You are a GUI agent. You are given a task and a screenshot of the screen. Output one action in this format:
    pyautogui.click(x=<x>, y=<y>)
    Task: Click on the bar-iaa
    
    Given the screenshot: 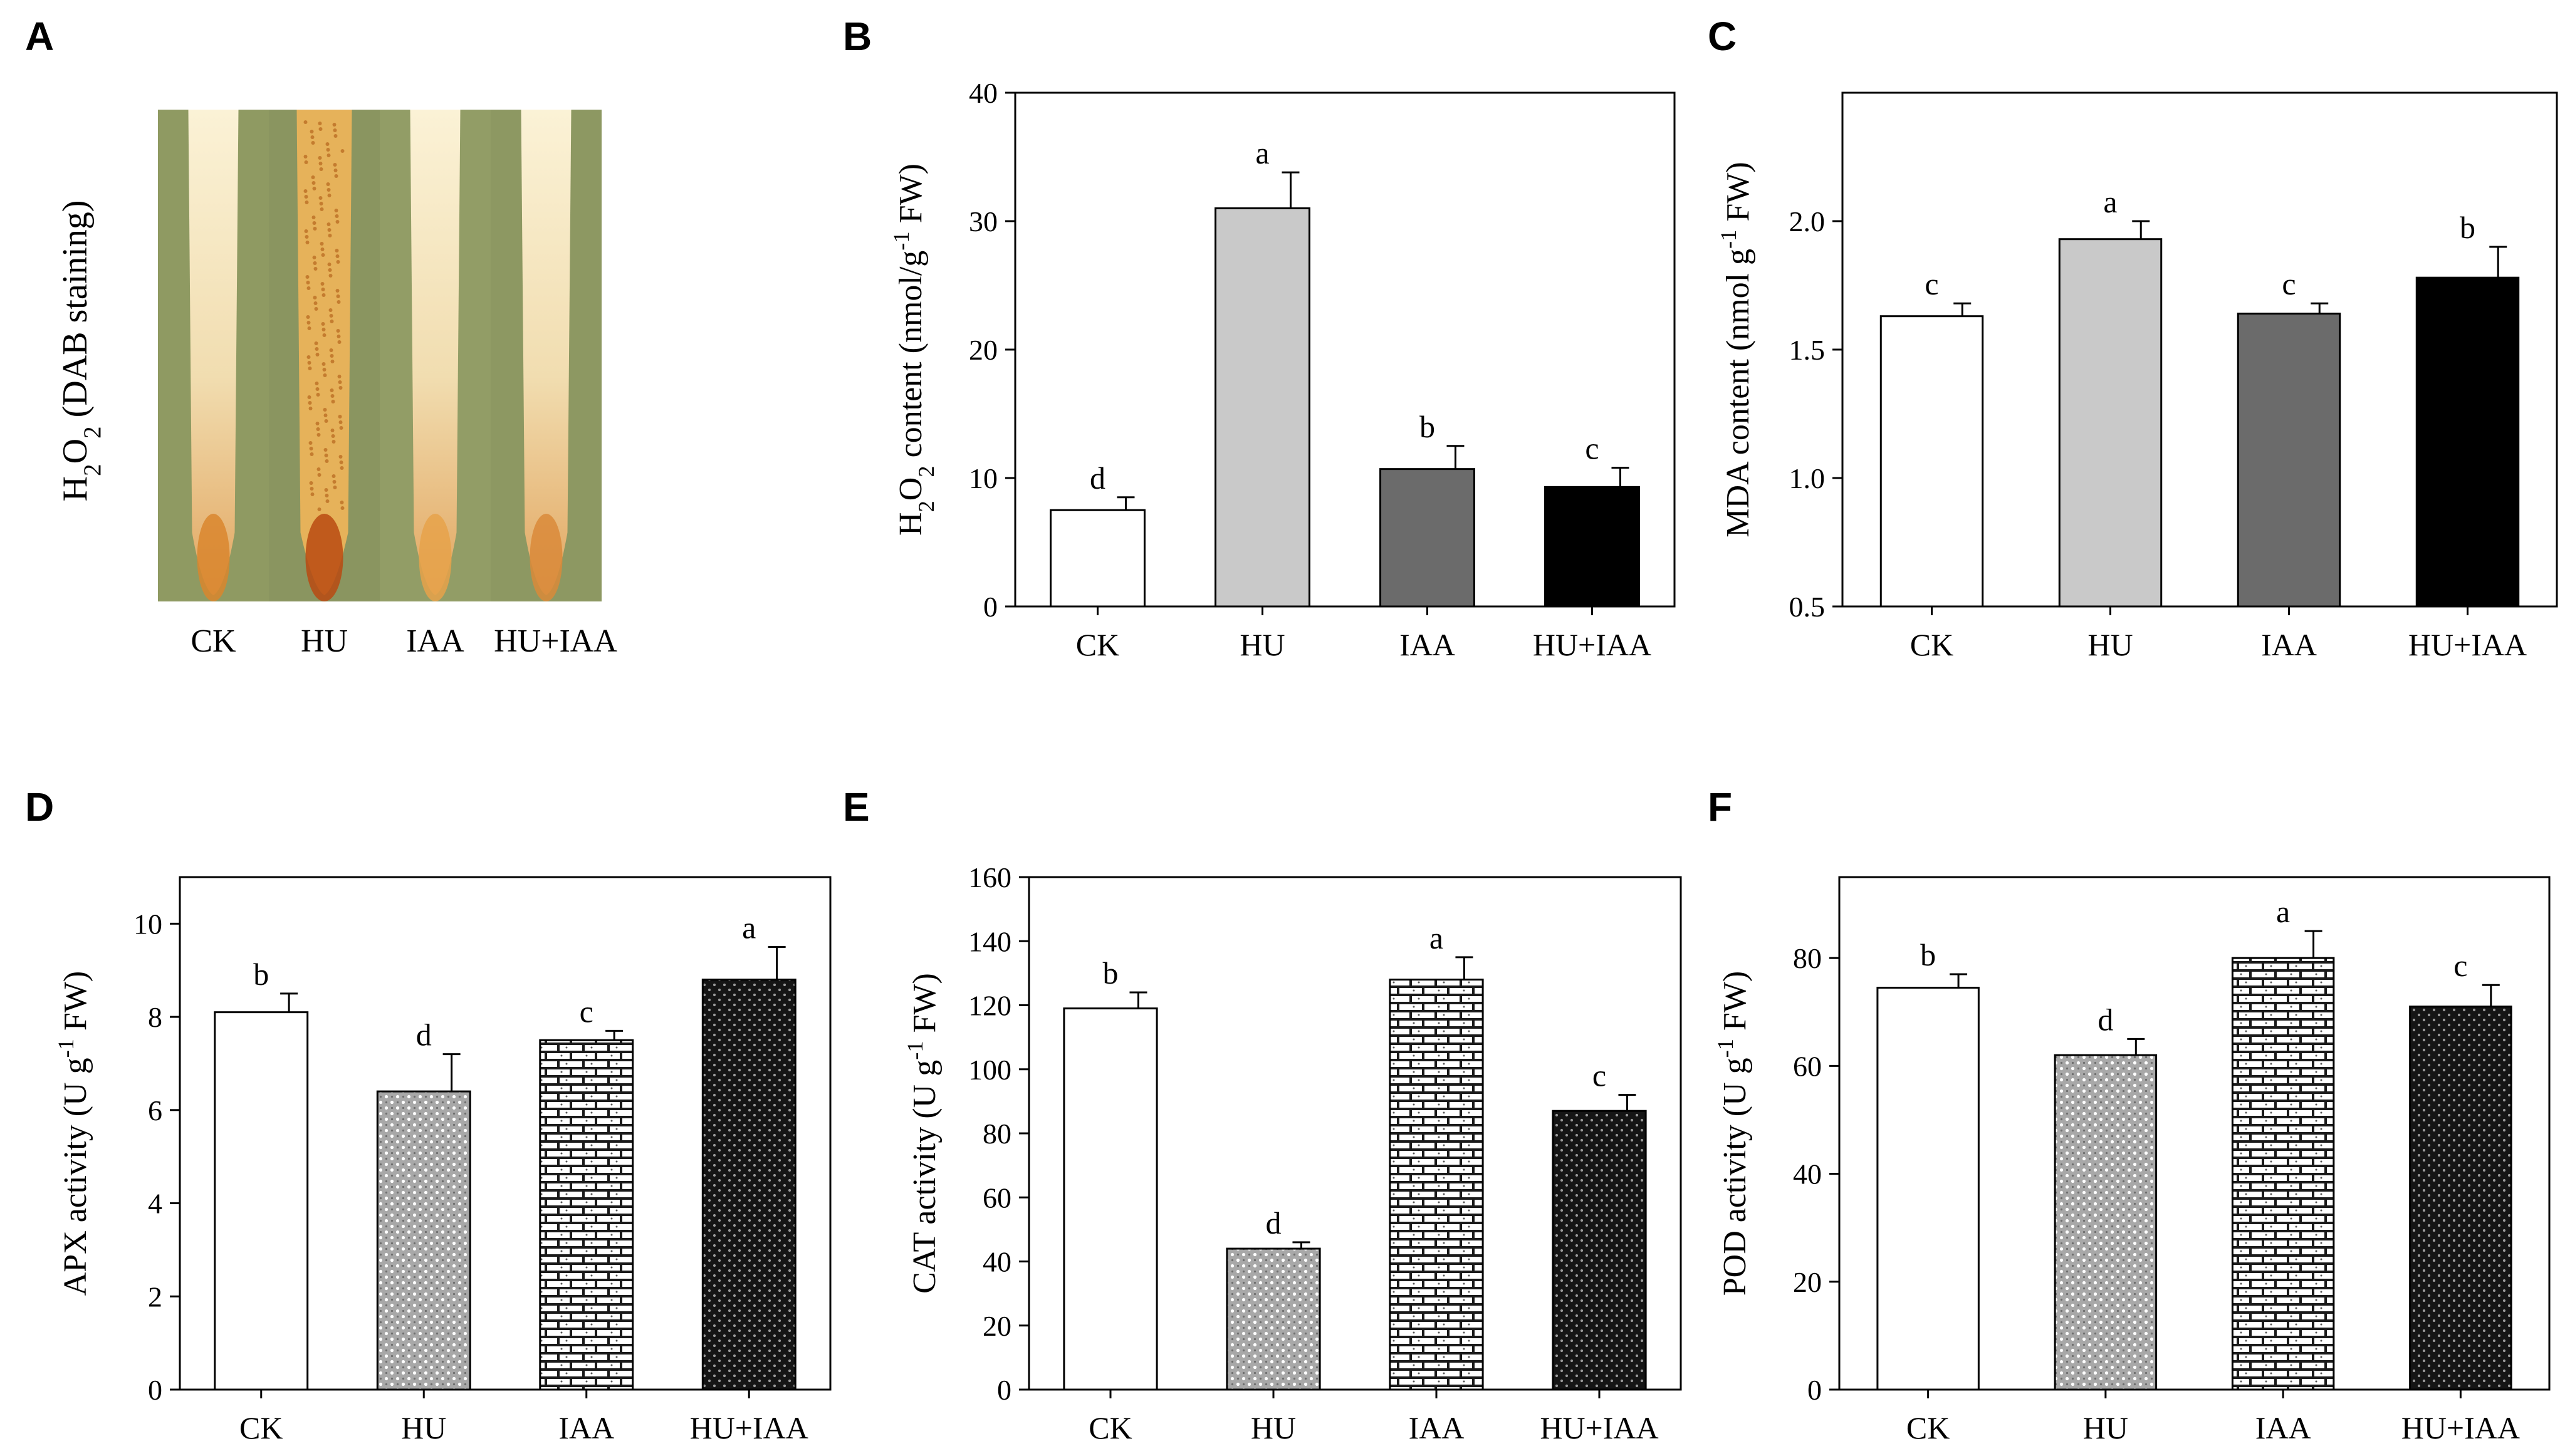 What is the action you would take?
    pyautogui.click(x=2283, y=1174)
    